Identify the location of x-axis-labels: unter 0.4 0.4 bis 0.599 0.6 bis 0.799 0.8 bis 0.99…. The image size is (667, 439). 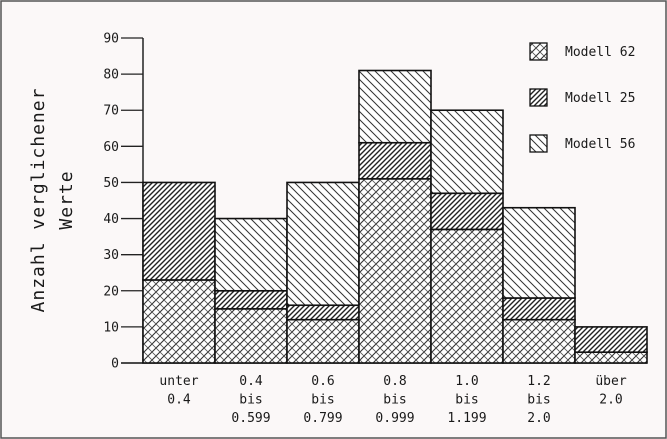
(392, 400).